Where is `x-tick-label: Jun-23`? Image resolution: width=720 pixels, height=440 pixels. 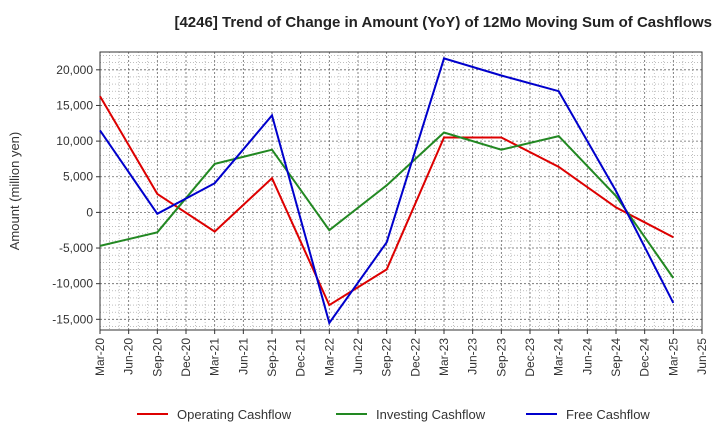
x-tick-label: Jun-23 is located at coordinates (473, 356).